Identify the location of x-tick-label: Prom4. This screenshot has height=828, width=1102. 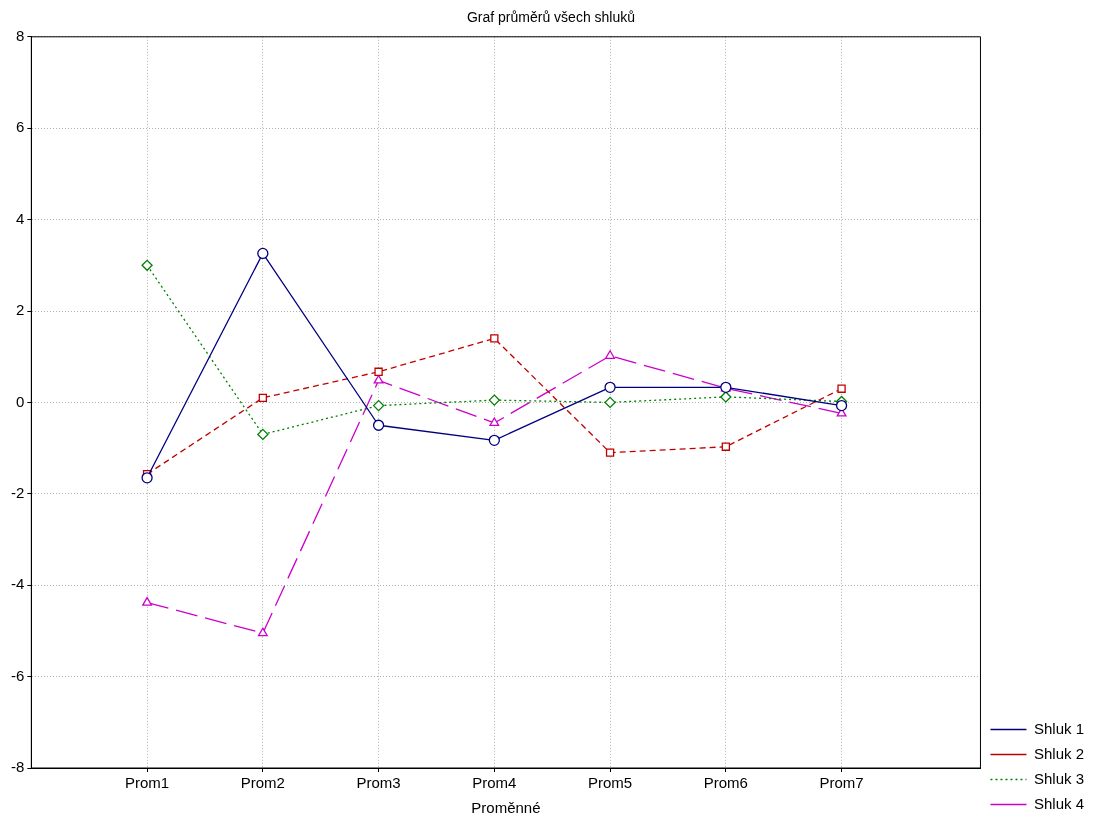
(494, 783).